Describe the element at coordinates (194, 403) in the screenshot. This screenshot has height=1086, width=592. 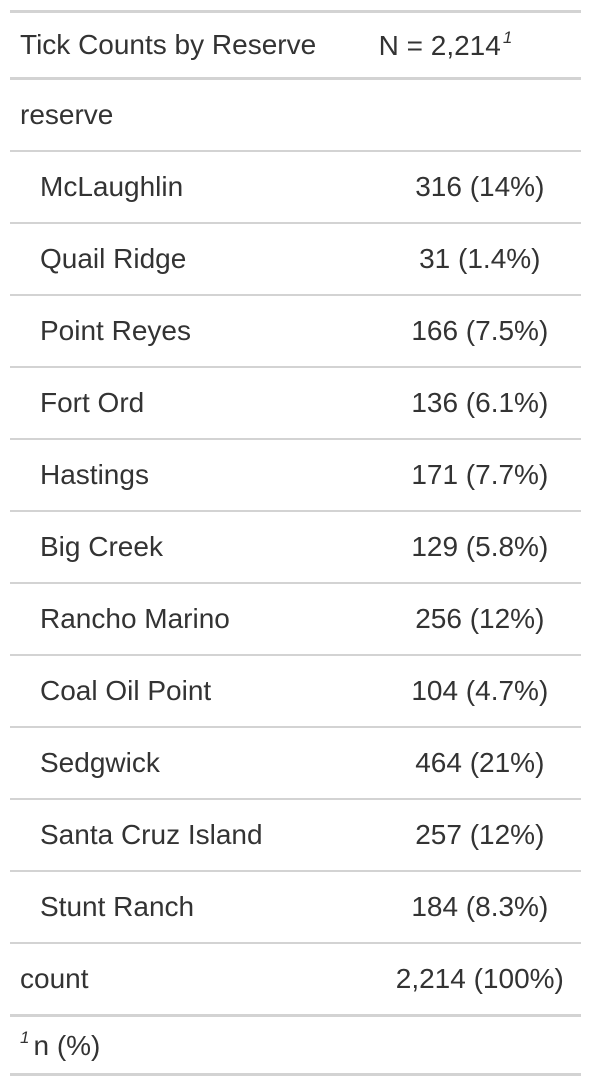
I see `row-label: Fort Ord` at that location.